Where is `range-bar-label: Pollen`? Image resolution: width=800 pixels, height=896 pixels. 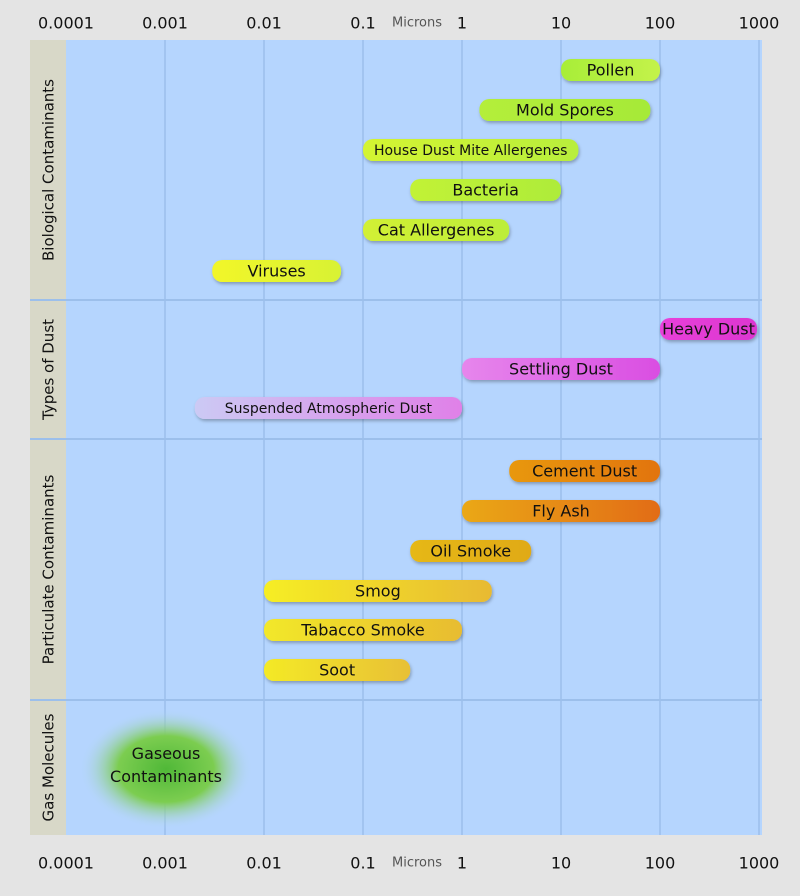
range-bar-label: Pollen is located at coordinates (611, 70).